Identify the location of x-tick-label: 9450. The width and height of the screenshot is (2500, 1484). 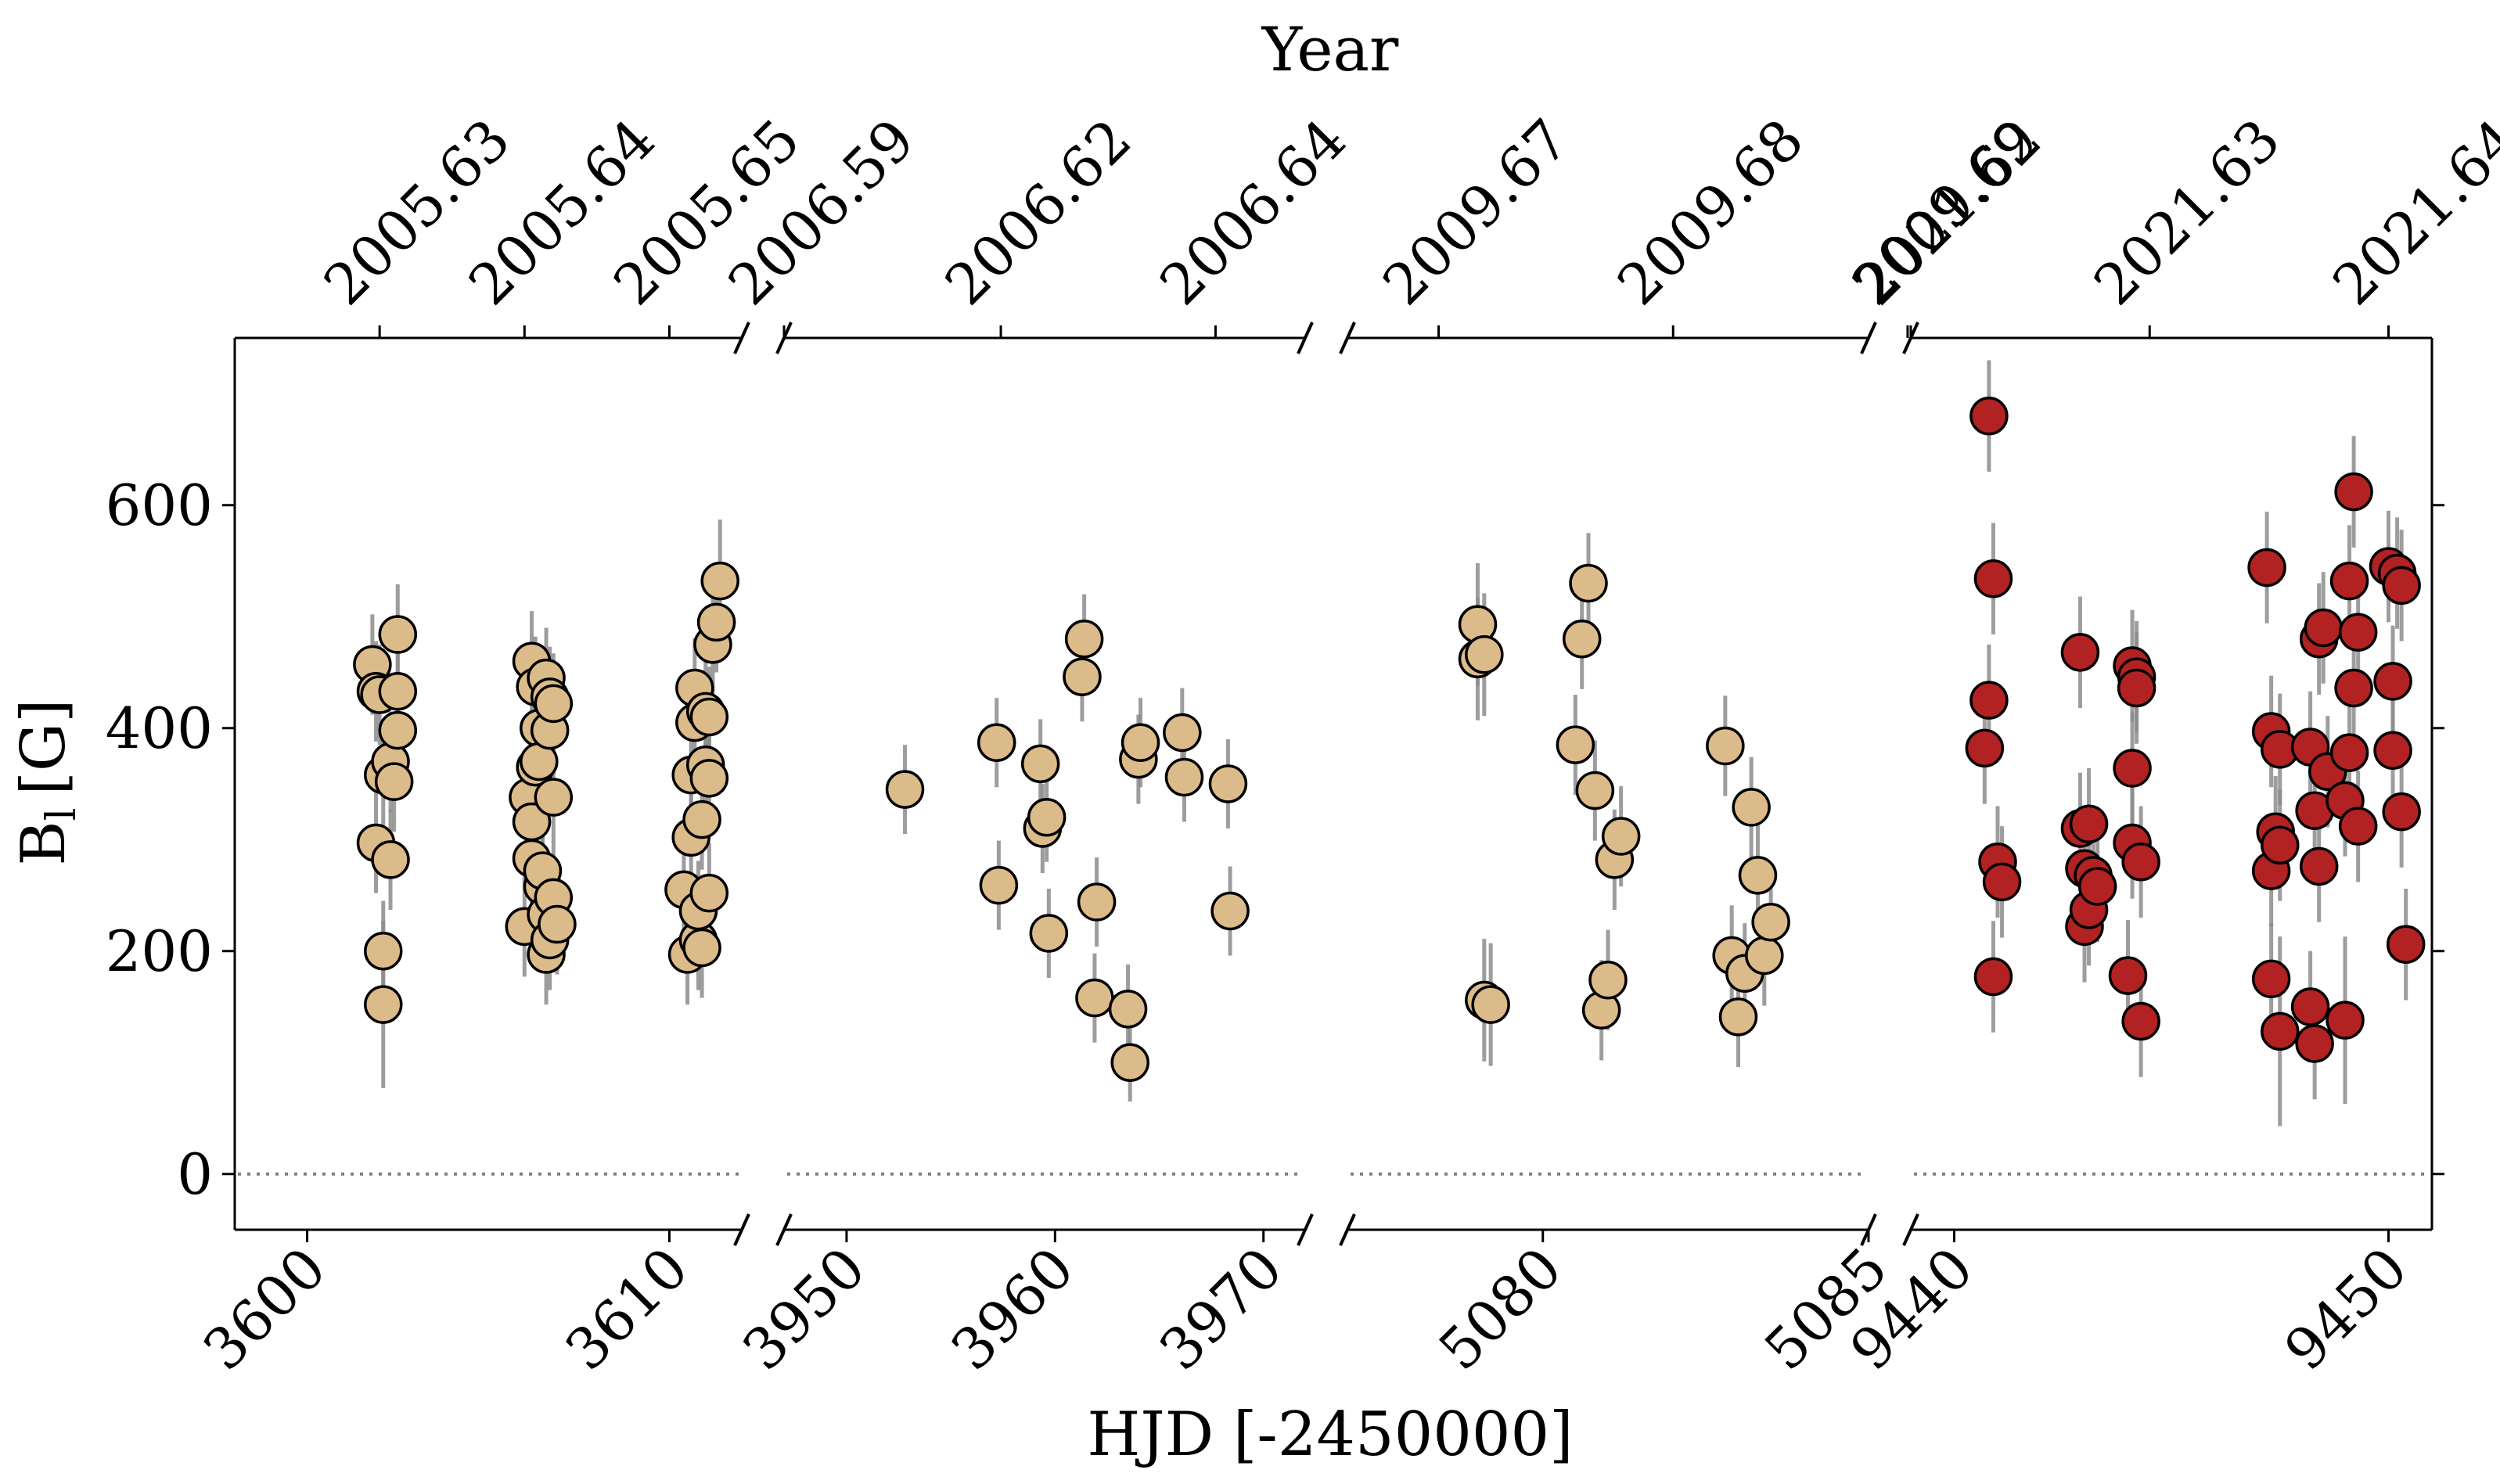
(2346, 1309).